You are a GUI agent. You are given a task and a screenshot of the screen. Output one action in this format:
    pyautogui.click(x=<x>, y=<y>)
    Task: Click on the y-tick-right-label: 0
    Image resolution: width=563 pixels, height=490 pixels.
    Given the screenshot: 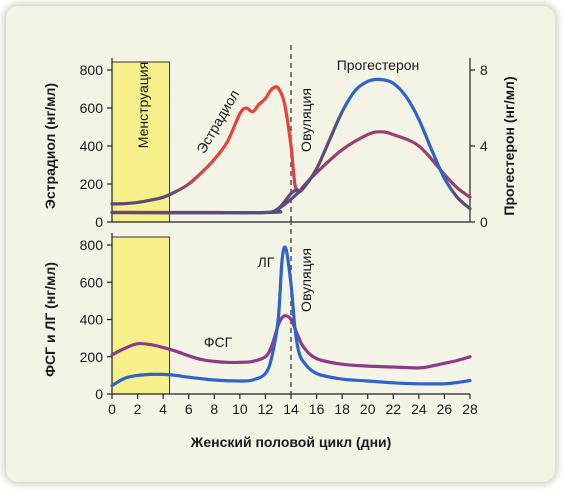 What is the action you would take?
    pyautogui.click(x=484, y=222)
    